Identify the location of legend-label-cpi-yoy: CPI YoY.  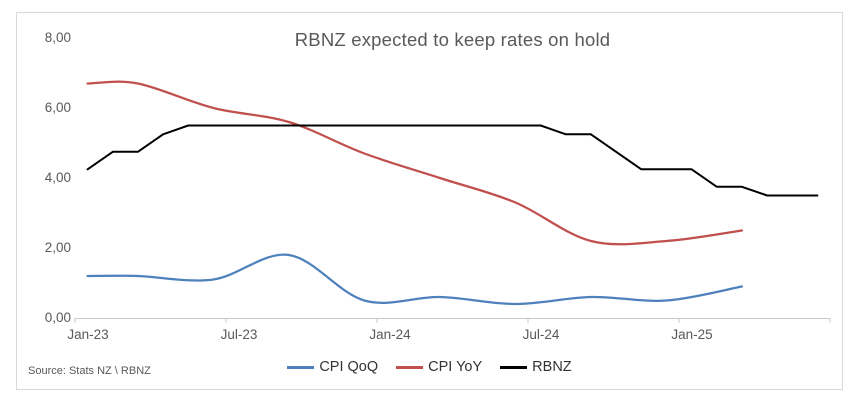
(455, 367).